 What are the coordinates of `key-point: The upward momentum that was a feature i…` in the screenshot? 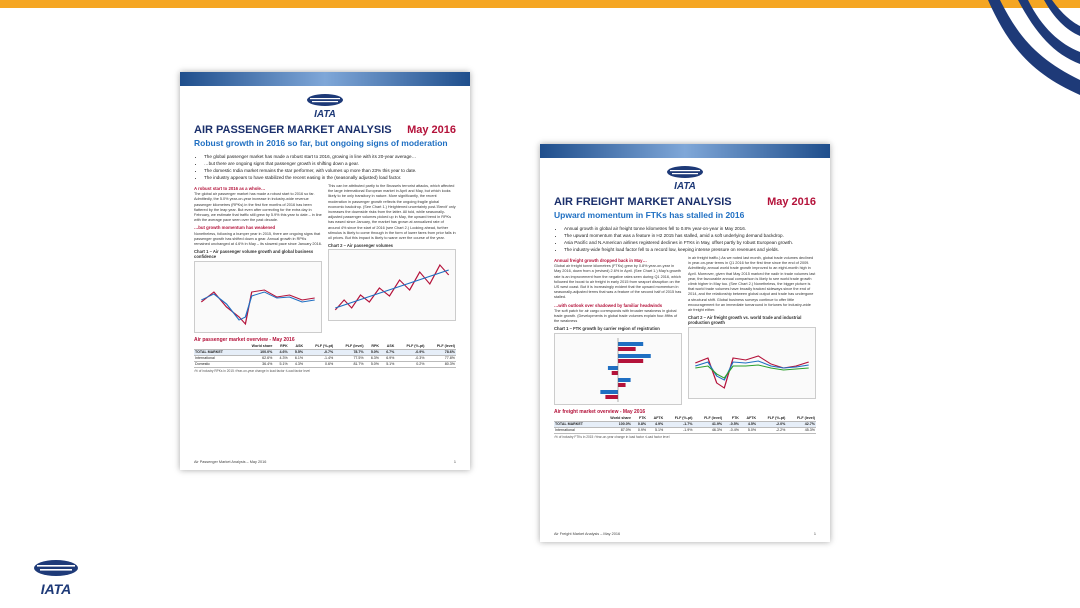 It's located at (690, 235).